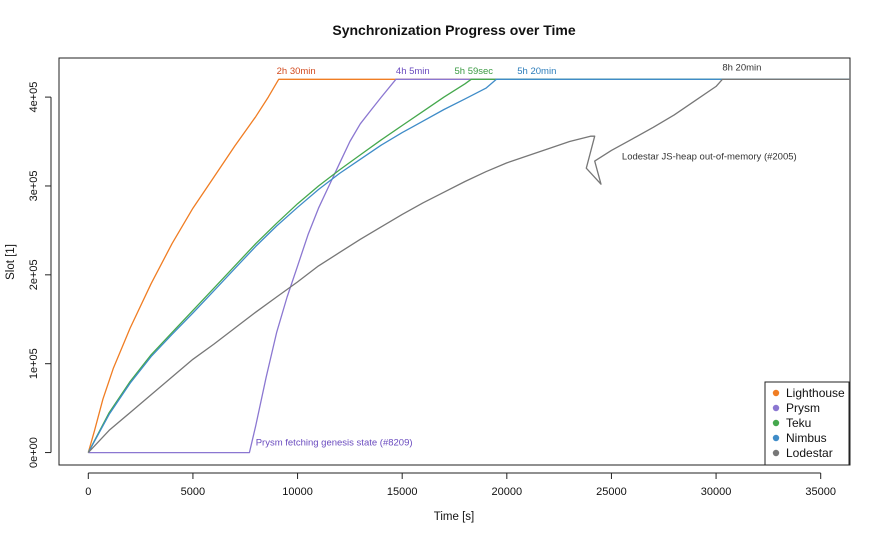 The height and width of the screenshot is (540, 880). What do you see at coordinates (34, 452) in the screenshot?
I see `y-tick-label: 0e+00` at bounding box center [34, 452].